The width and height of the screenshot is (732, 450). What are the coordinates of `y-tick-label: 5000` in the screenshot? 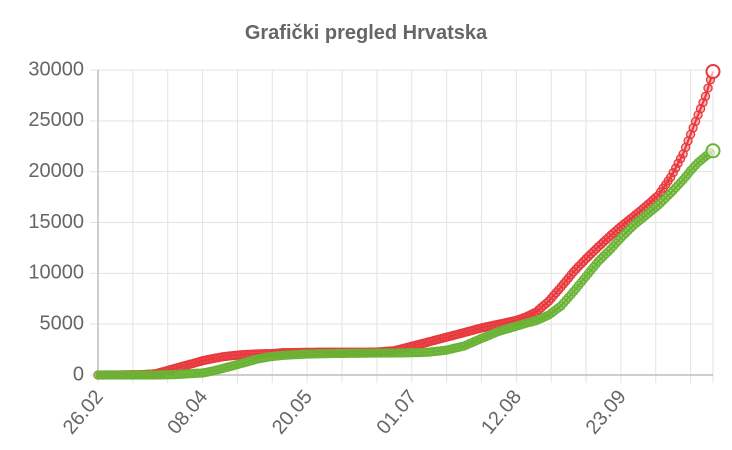 It's located at (62, 323).